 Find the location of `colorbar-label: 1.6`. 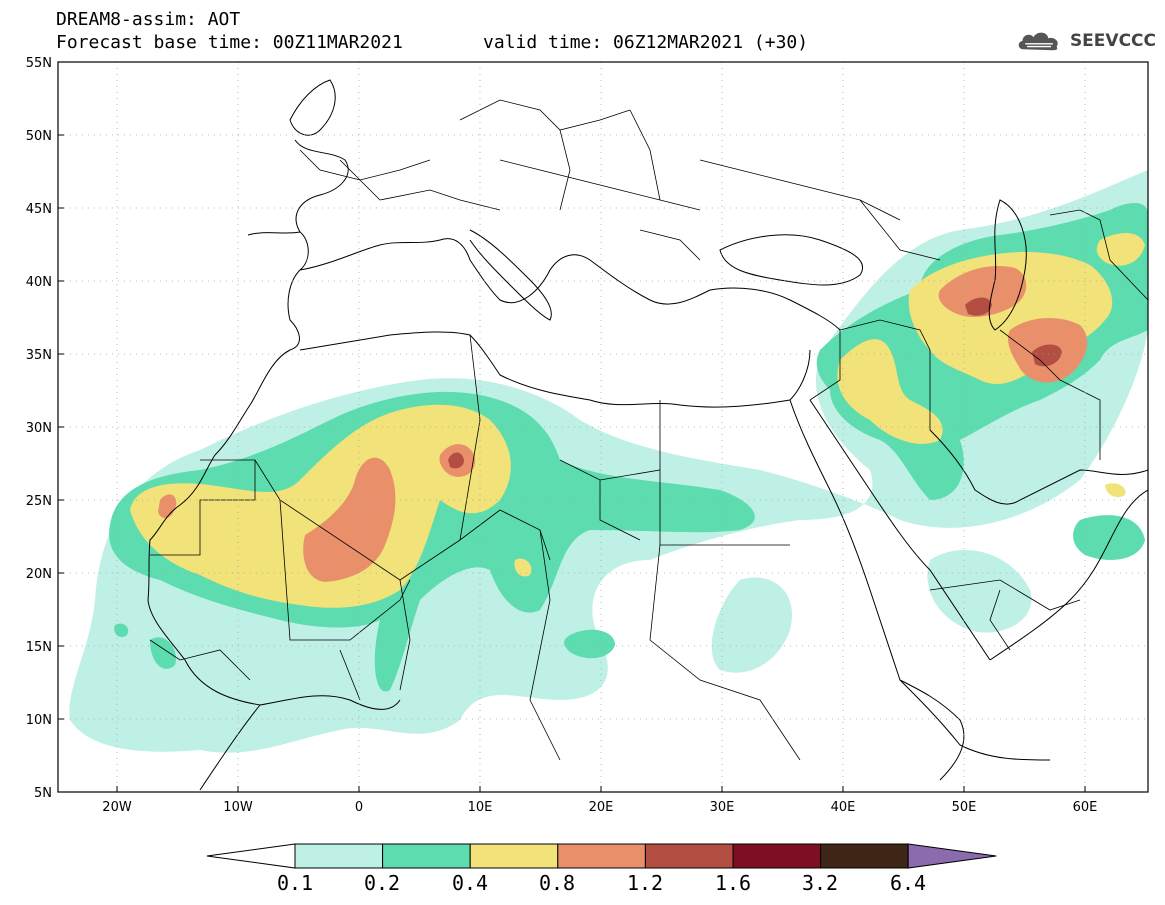

colorbar-label: 1.6 is located at coordinates (733, 883).